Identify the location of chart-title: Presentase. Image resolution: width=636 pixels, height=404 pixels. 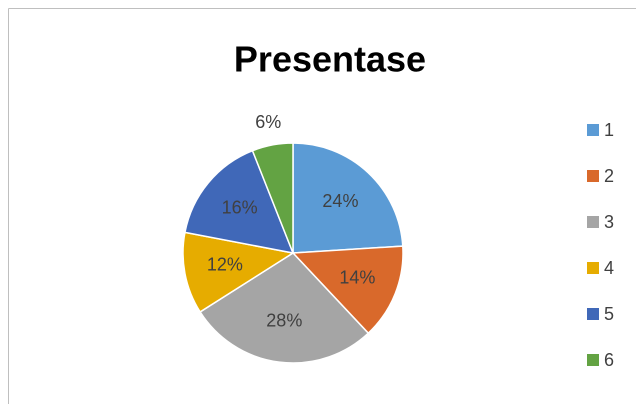
(330, 59).